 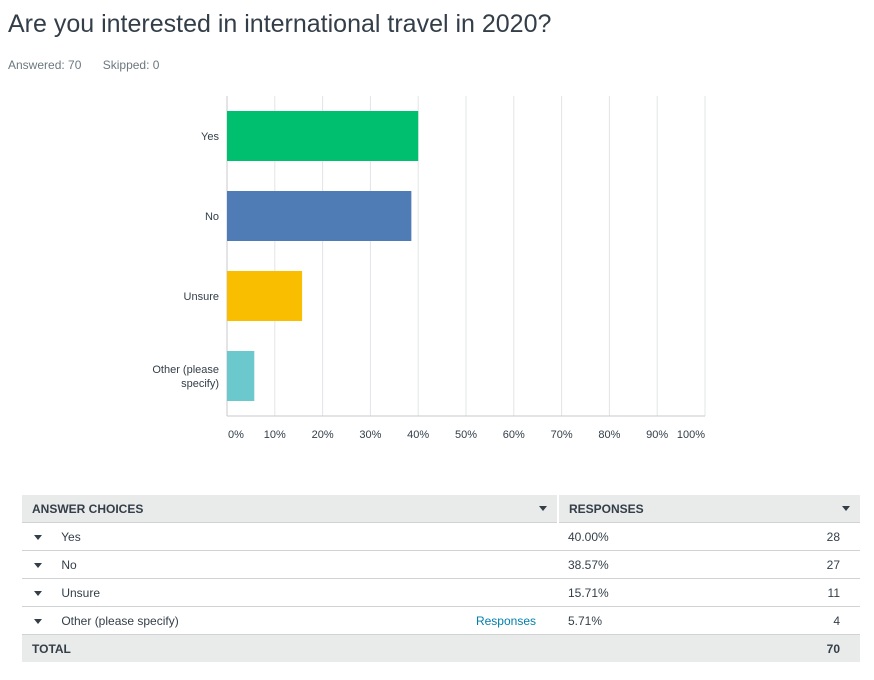 I want to click on response-count: 11, so click(x=834, y=592).